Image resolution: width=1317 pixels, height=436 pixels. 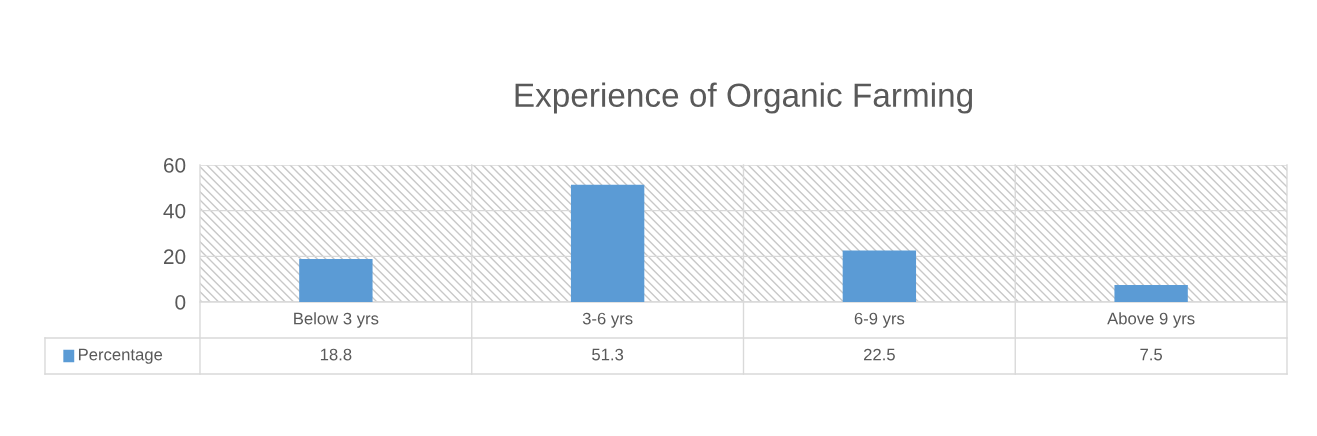 What do you see at coordinates (879, 354) in the screenshot?
I see `data-label: 22.5` at bounding box center [879, 354].